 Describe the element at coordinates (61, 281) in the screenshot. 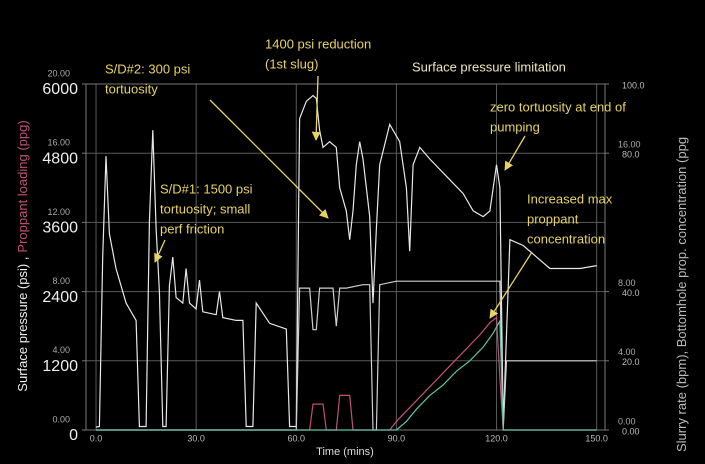

I see `y3-tick-label: 8.00` at that location.